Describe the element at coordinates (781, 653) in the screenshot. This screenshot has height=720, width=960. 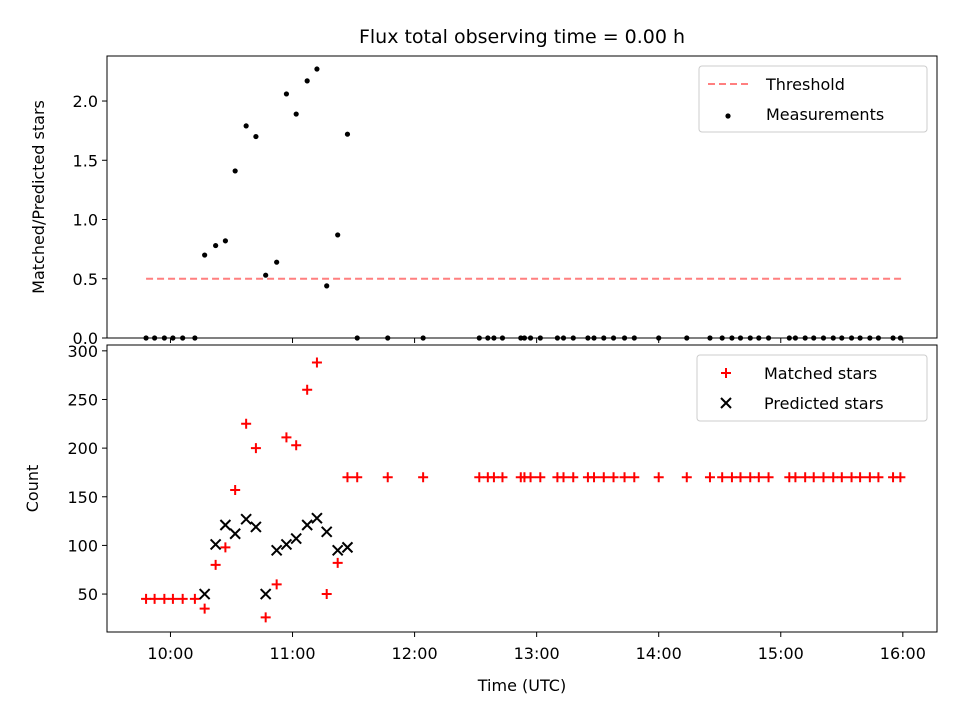
I see `bottom-xtick-label: 15:00` at that location.